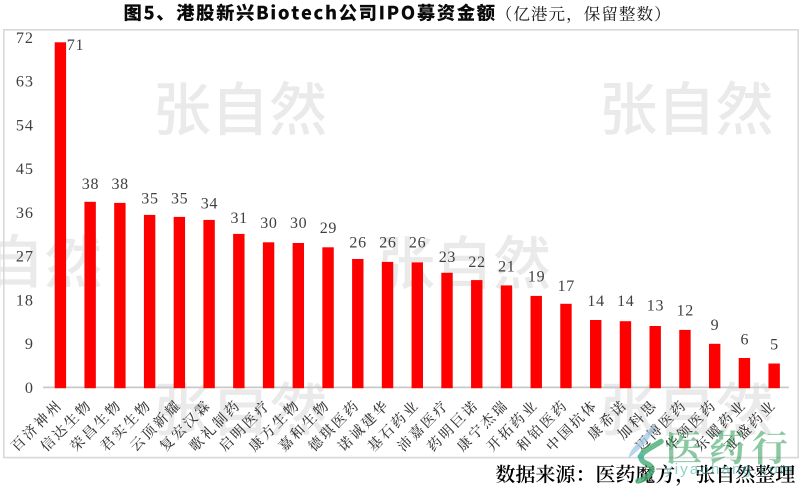  What do you see at coordinates (536, 277) in the screenshot?
I see `svg-text: 19` at bounding box center [536, 277].